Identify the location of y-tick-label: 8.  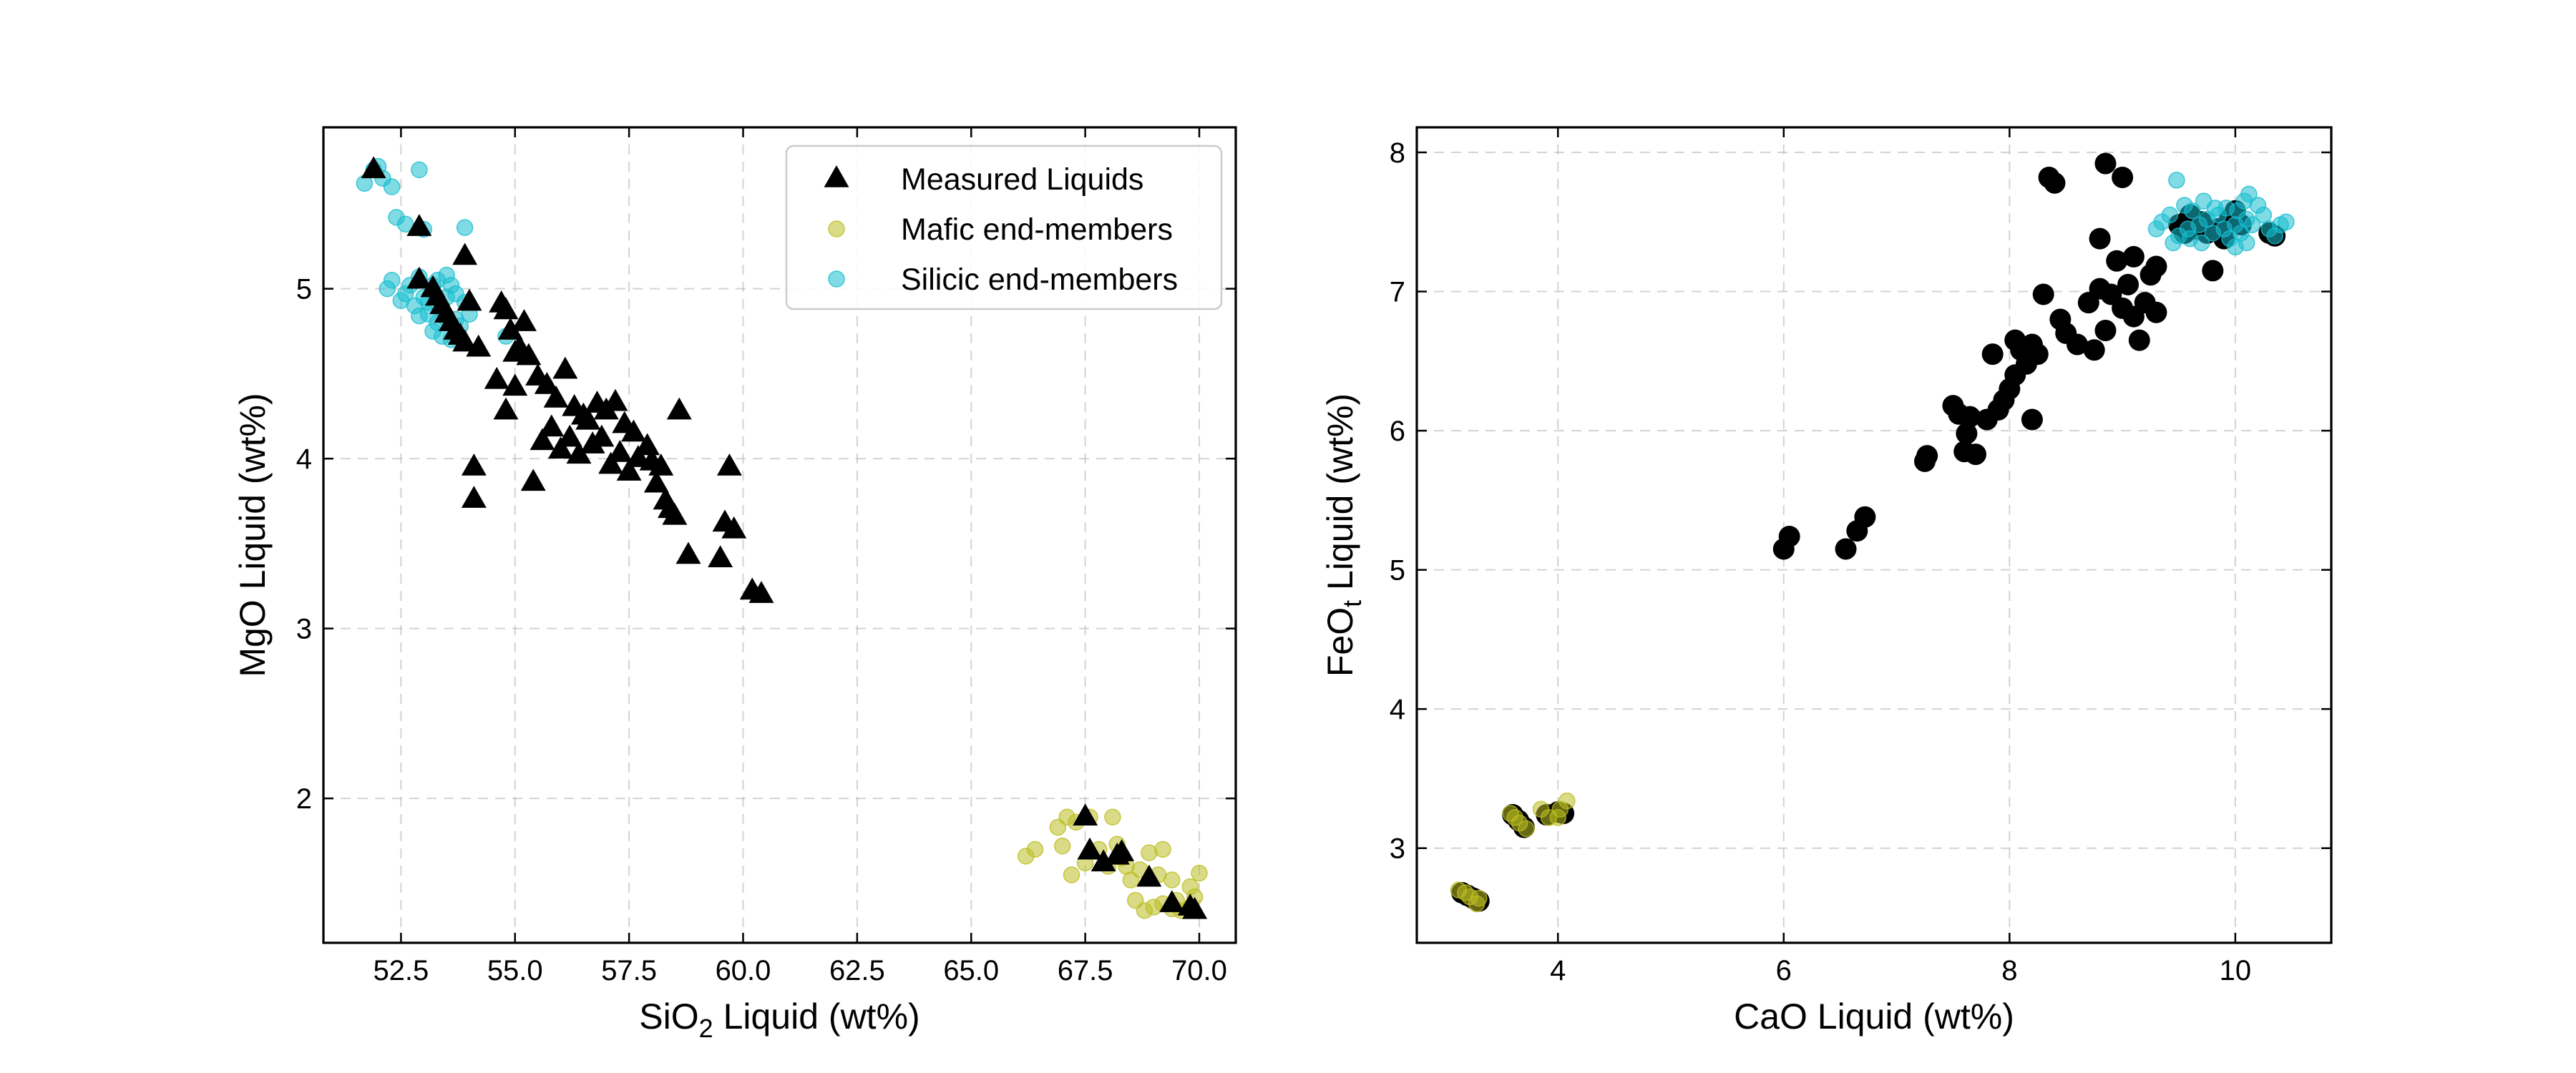
(1397, 153).